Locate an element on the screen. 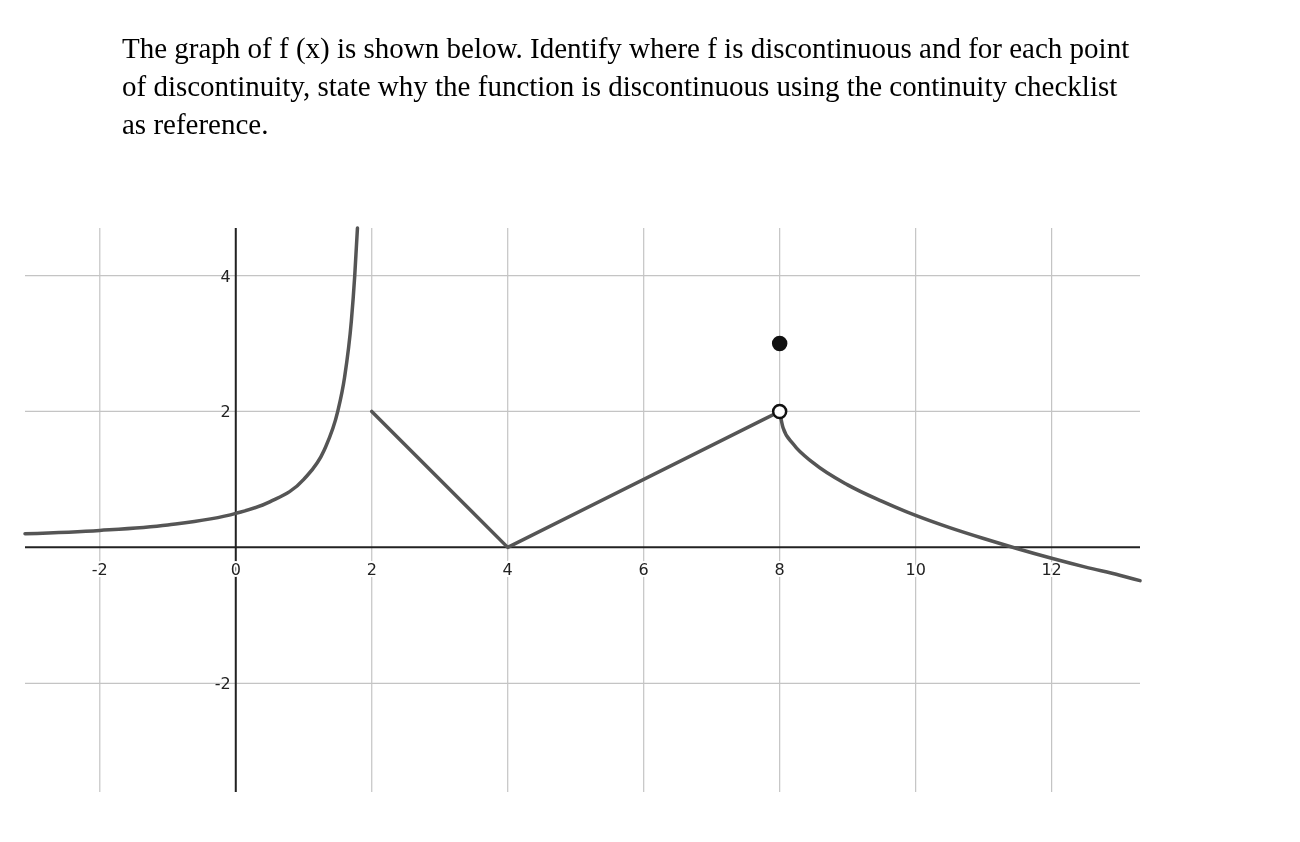 Image resolution: width=1300 pixels, height=842 pixels. y-tick-label: 4 is located at coordinates (225, 276).